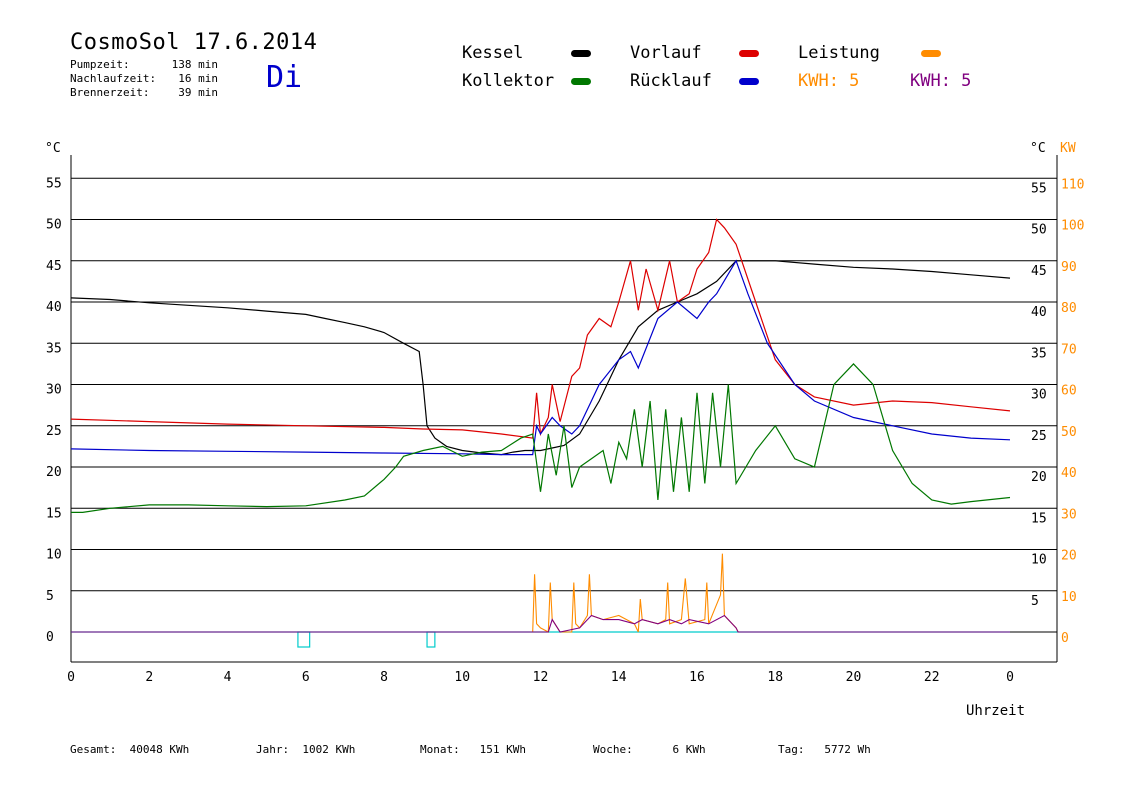  I want to click on y-tick-left: 30, so click(54, 390).